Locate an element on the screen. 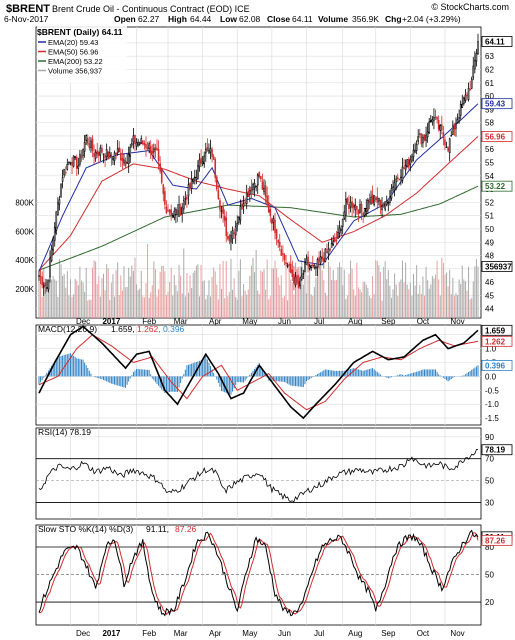 The height and width of the screenshot is (640, 515). rsi-line is located at coordinates (258, 476).